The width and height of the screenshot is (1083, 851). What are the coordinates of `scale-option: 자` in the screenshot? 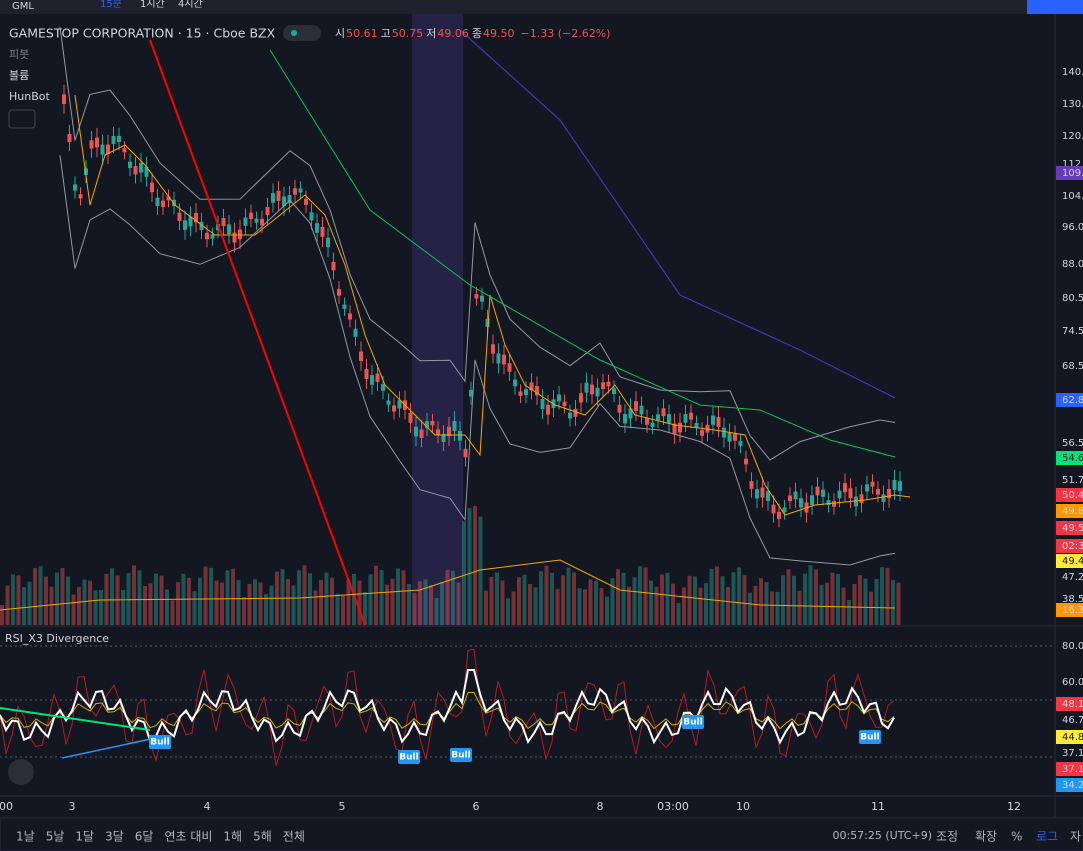 It's located at (1075, 837).